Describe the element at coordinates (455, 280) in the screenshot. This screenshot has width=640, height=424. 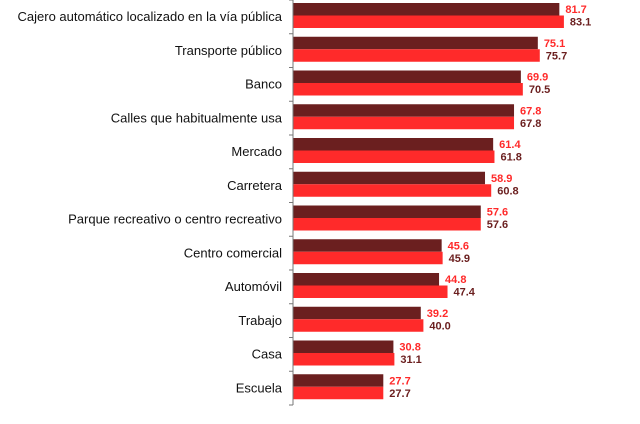
I see `data-label: 44.8` at that location.